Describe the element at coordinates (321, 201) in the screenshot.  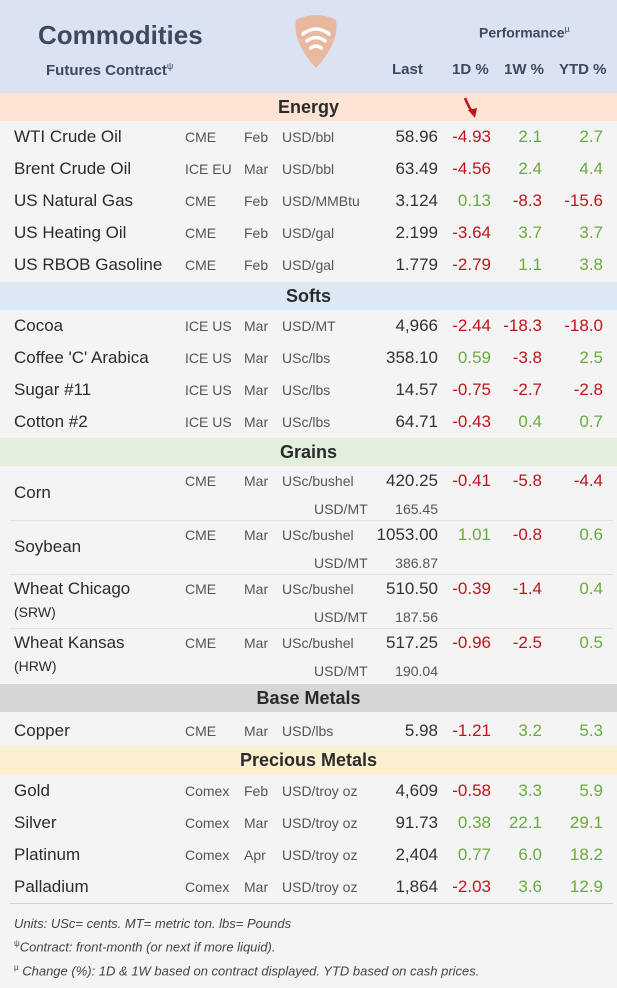
I see `unit: USD/MMBtu` at that location.